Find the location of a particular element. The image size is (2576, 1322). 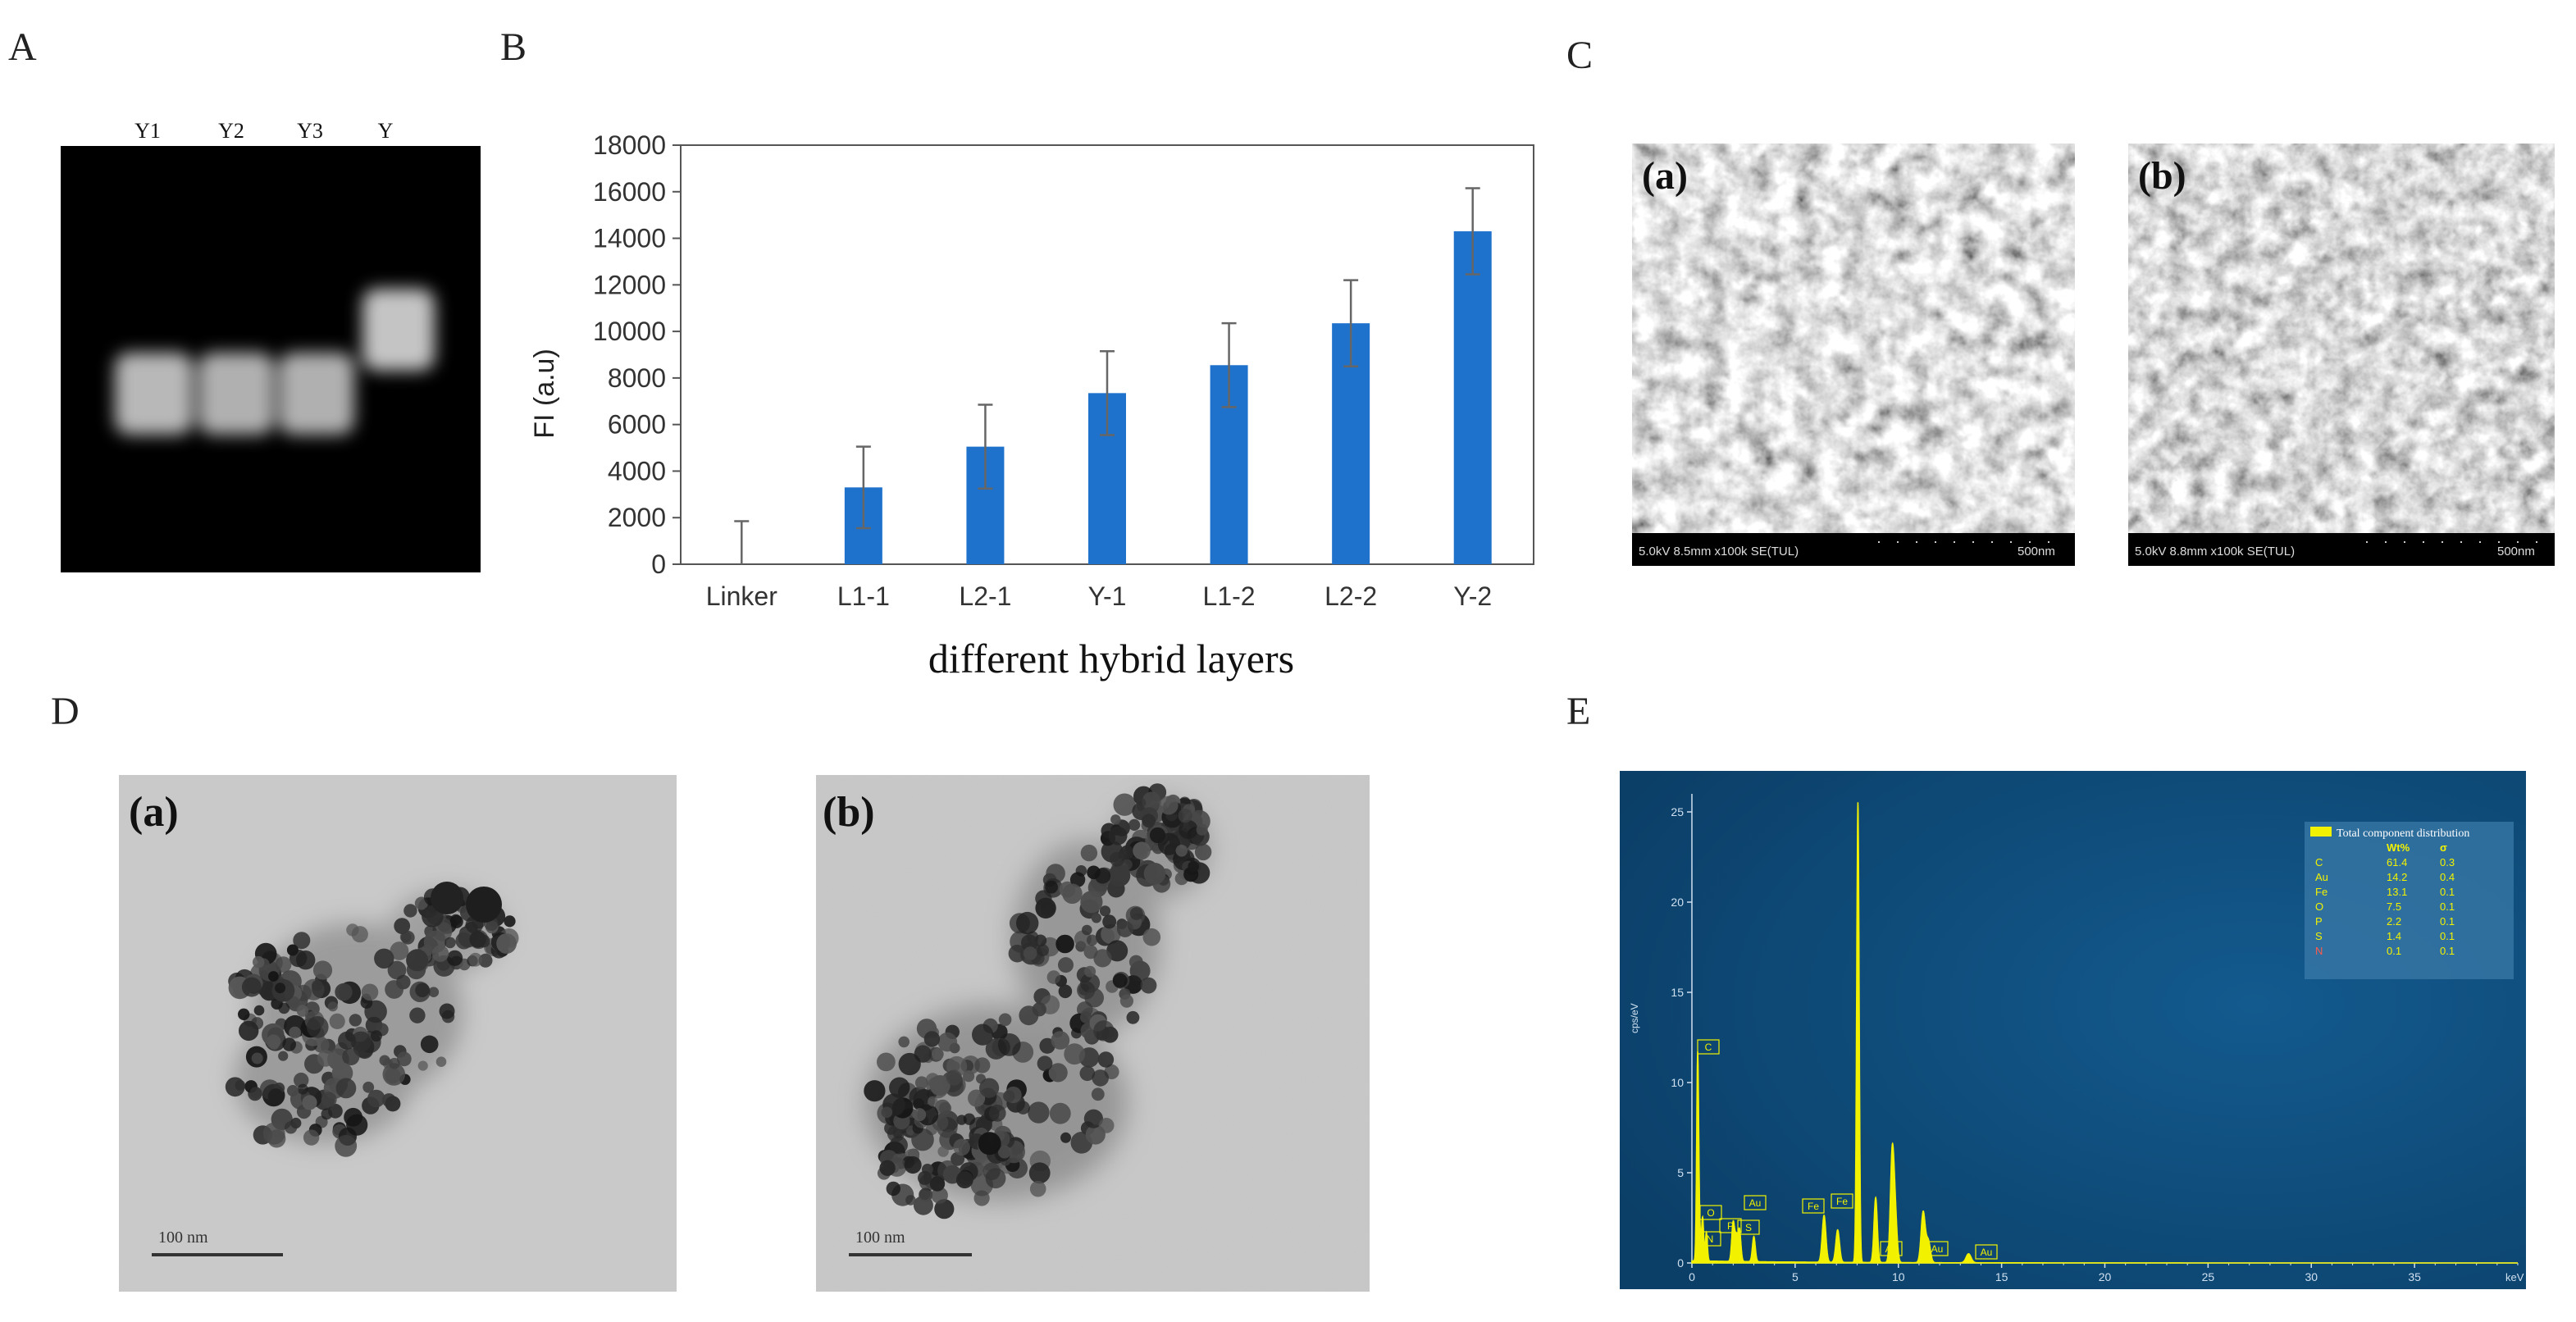

eds-legend-wt: 0.1 is located at coordinates (2394, 951).